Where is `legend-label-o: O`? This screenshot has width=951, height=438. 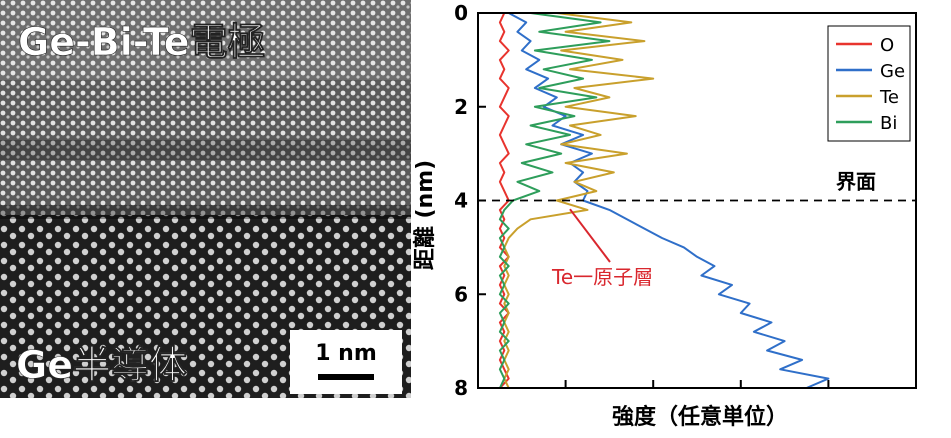 legend-label-o: O is located at coordinates (887, 45).